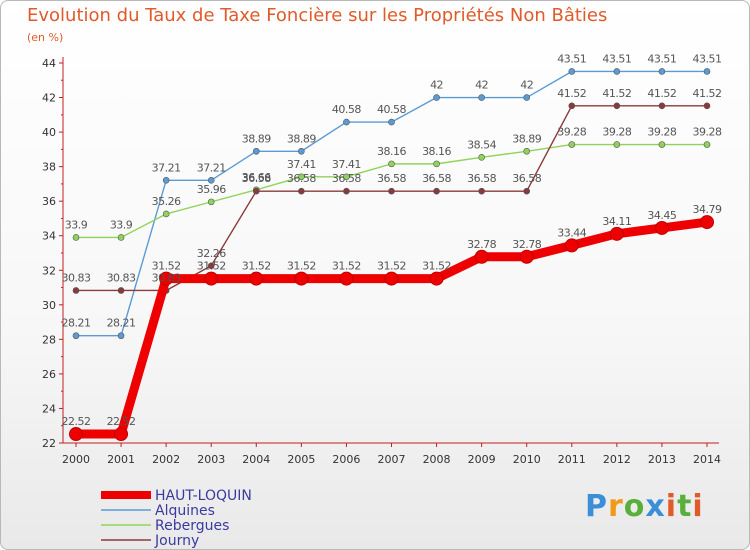 The image size is (750, 550). I want to click on y-tick-label: 32, so click(49, 270).